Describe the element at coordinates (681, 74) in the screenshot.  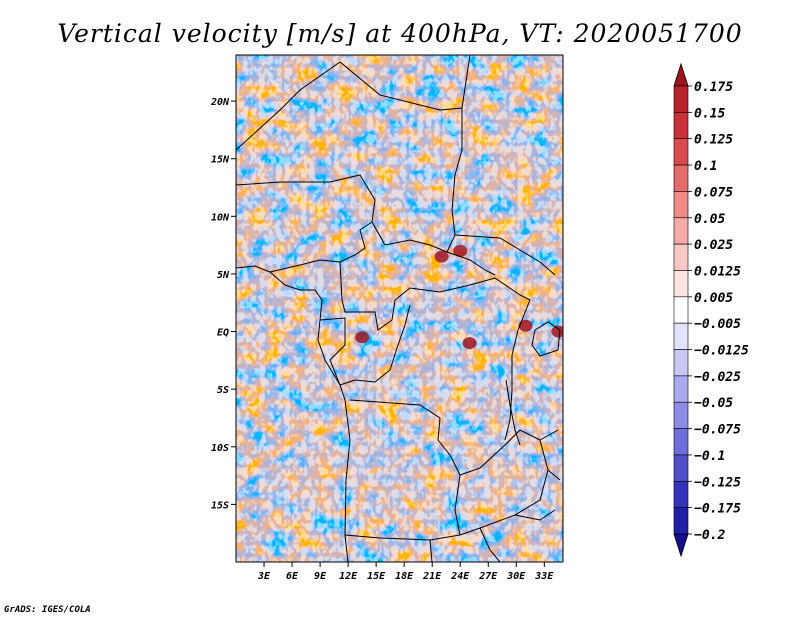
I see `colorbar-top-tip` at that location.